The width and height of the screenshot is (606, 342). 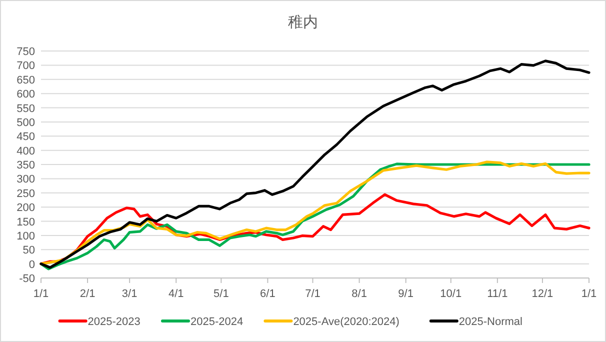 I want to click on x-tick-label: 12/1, so click(x=543, y=294).